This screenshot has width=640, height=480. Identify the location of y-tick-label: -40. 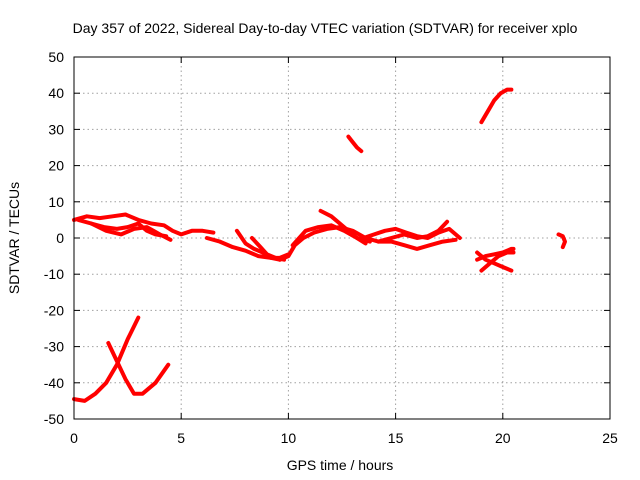
(54, 383).